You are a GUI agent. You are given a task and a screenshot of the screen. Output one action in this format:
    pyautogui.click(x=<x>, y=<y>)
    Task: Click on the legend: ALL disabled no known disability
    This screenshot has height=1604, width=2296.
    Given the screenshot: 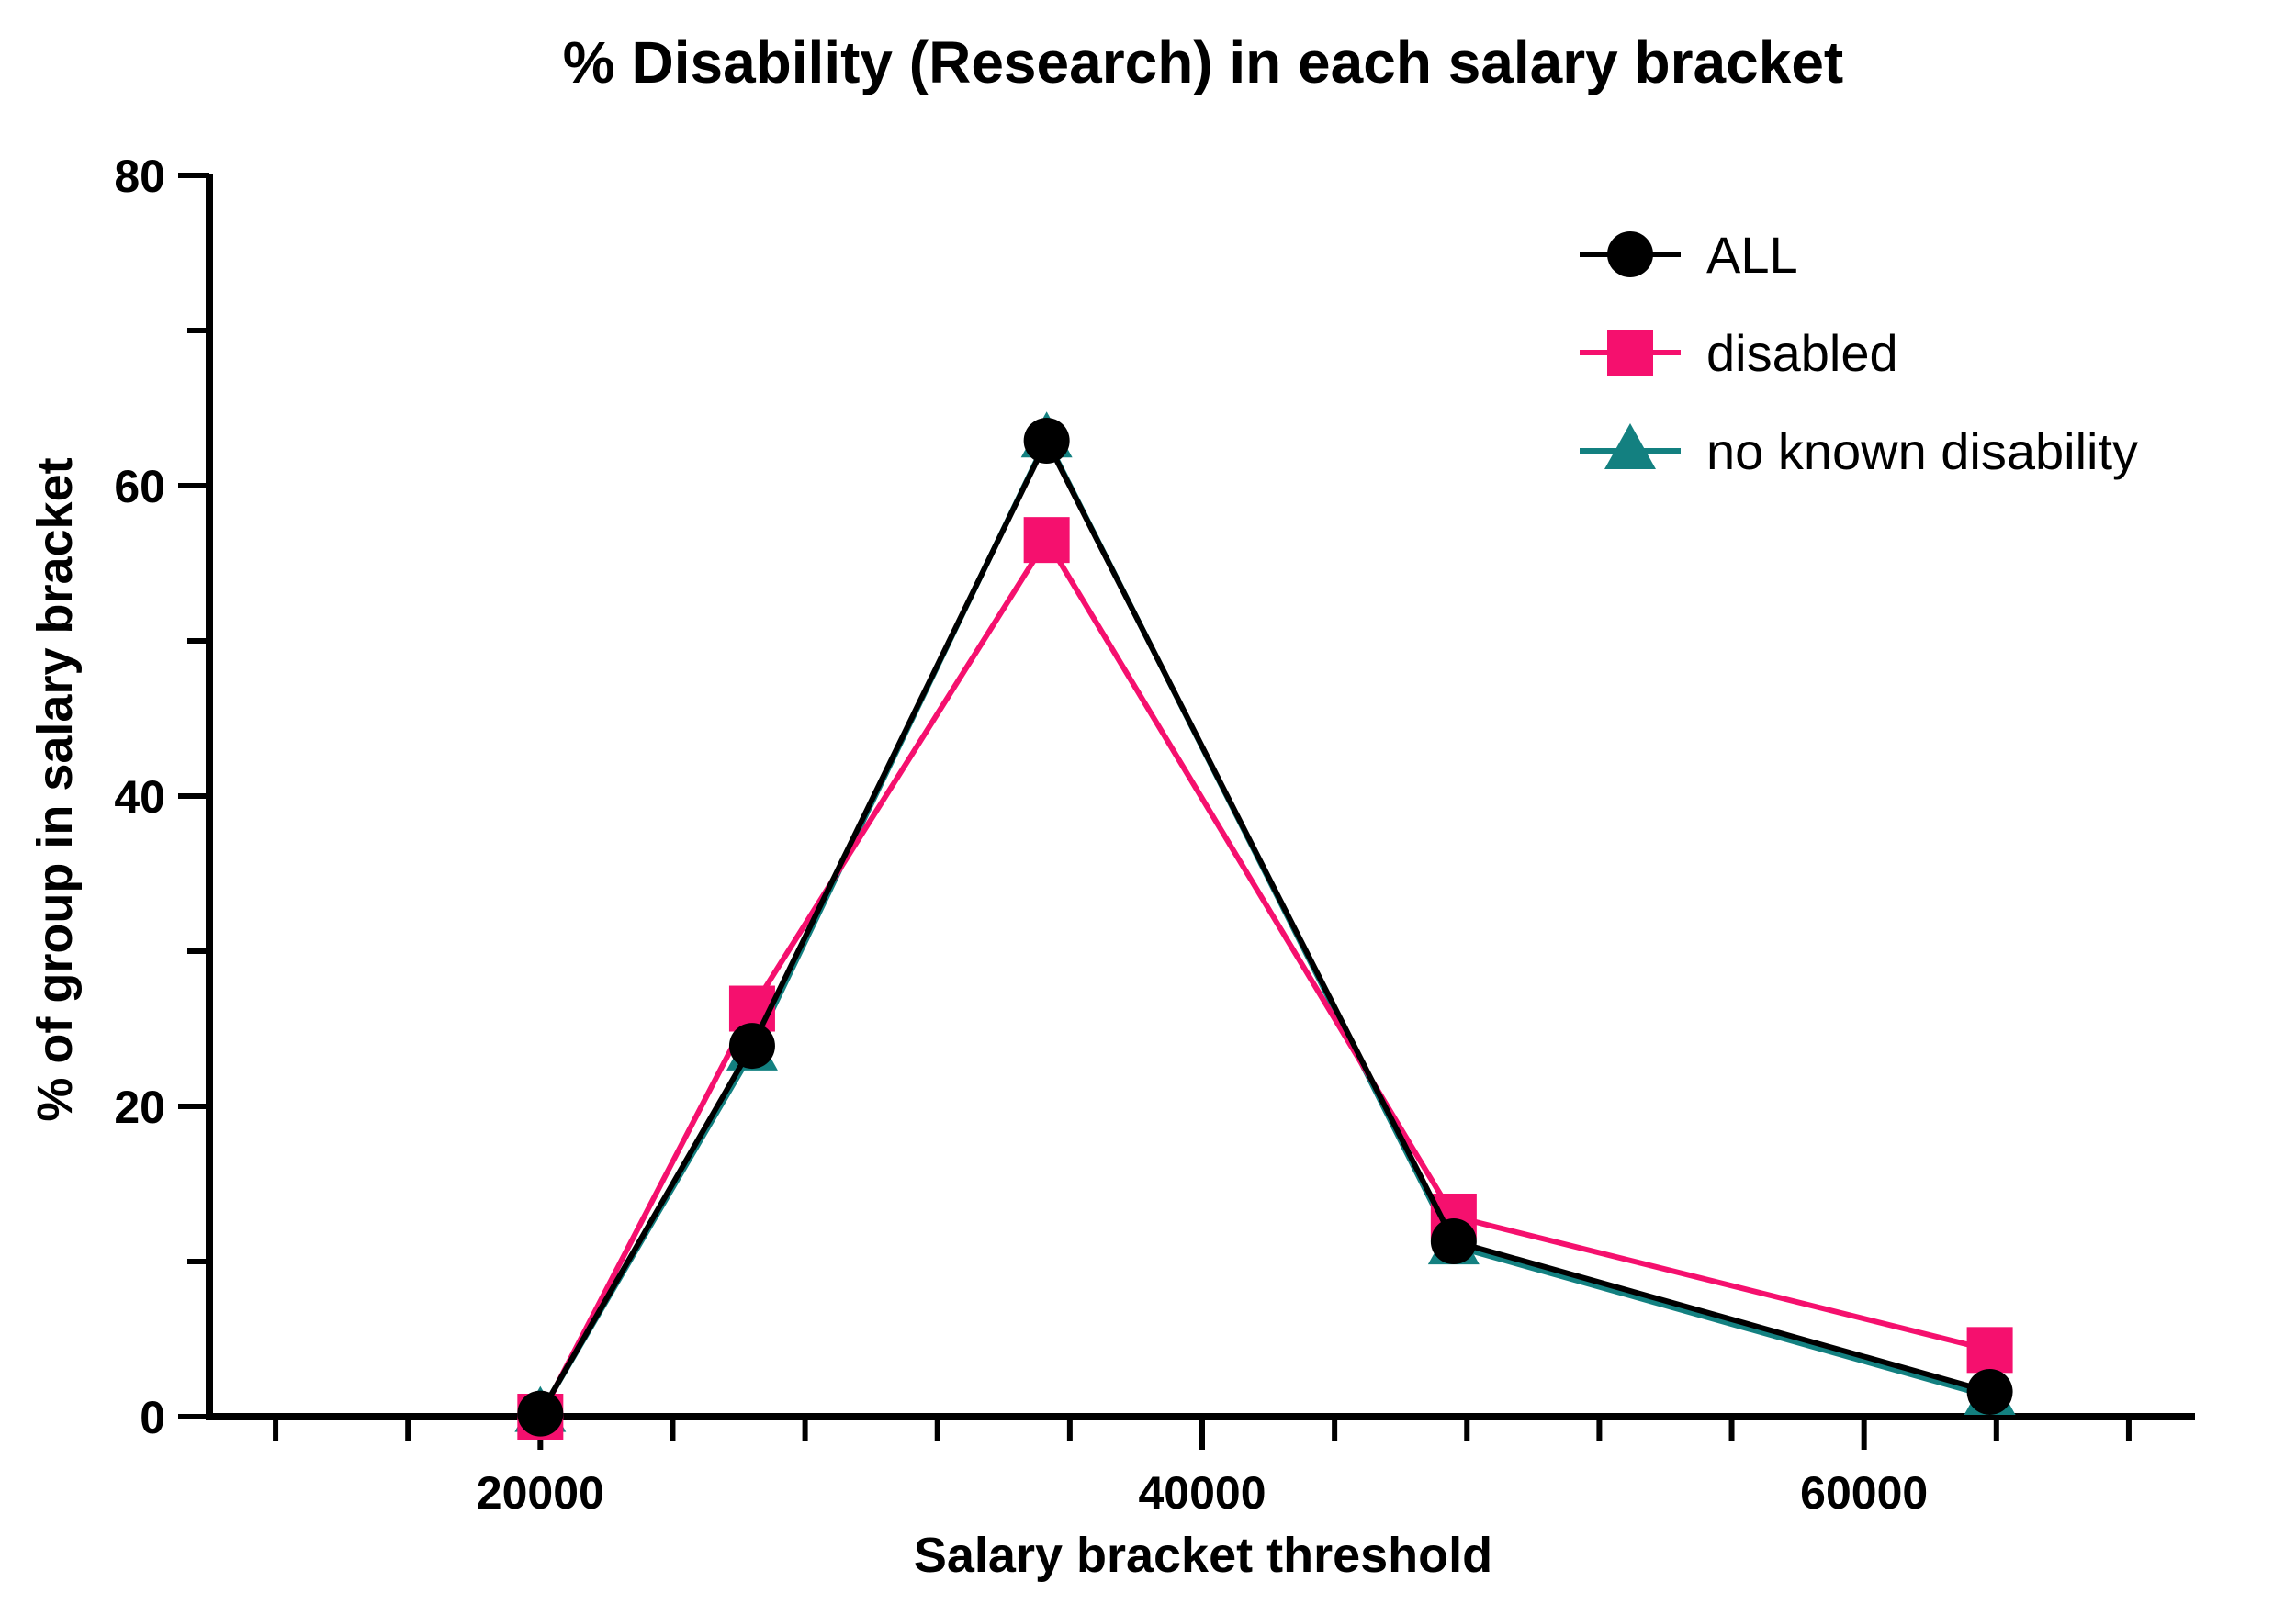 What is the action you would take?
    pyautogui.click(x=1859, y=353)
    